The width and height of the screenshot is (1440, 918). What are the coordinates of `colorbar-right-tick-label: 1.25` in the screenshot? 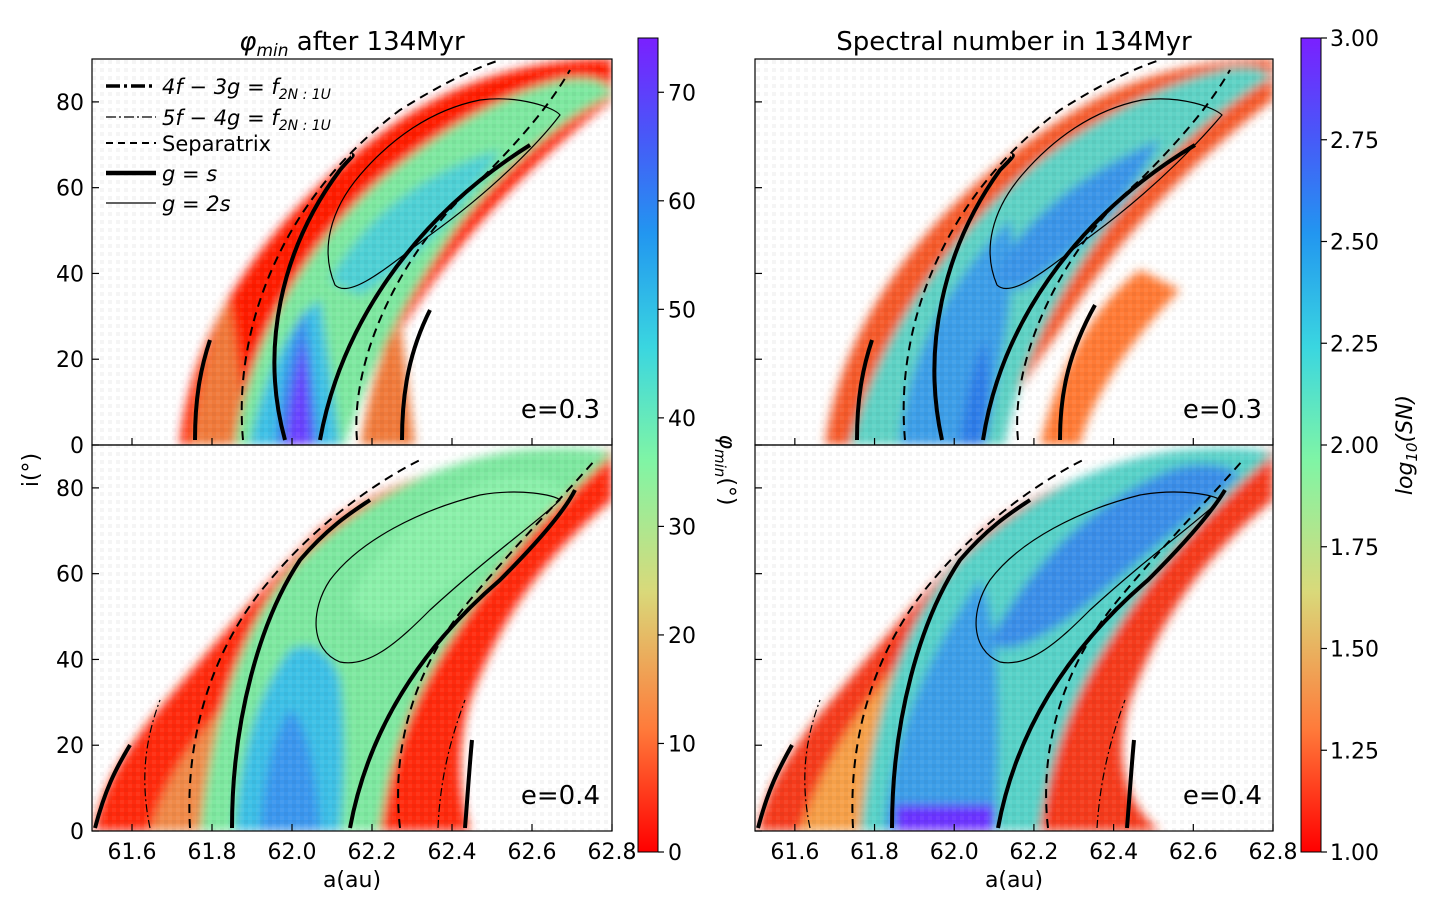 It's located at (1354, 751).